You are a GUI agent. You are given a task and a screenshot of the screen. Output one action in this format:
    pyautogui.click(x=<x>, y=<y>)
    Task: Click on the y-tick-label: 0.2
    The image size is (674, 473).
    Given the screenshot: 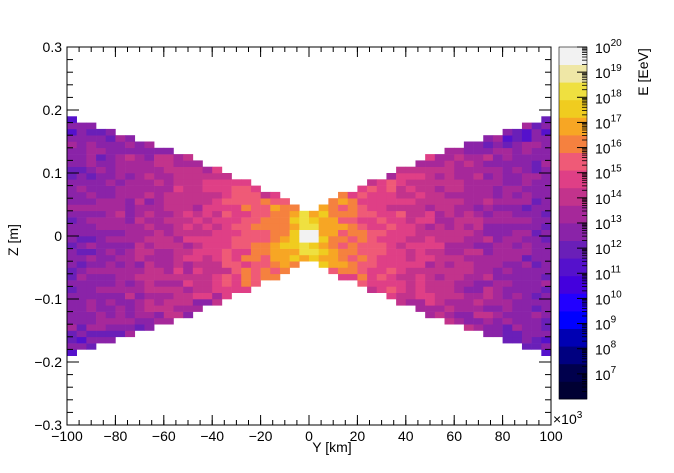 What is the action you would take?
    pyautogui.click(x=53, y=110)
    